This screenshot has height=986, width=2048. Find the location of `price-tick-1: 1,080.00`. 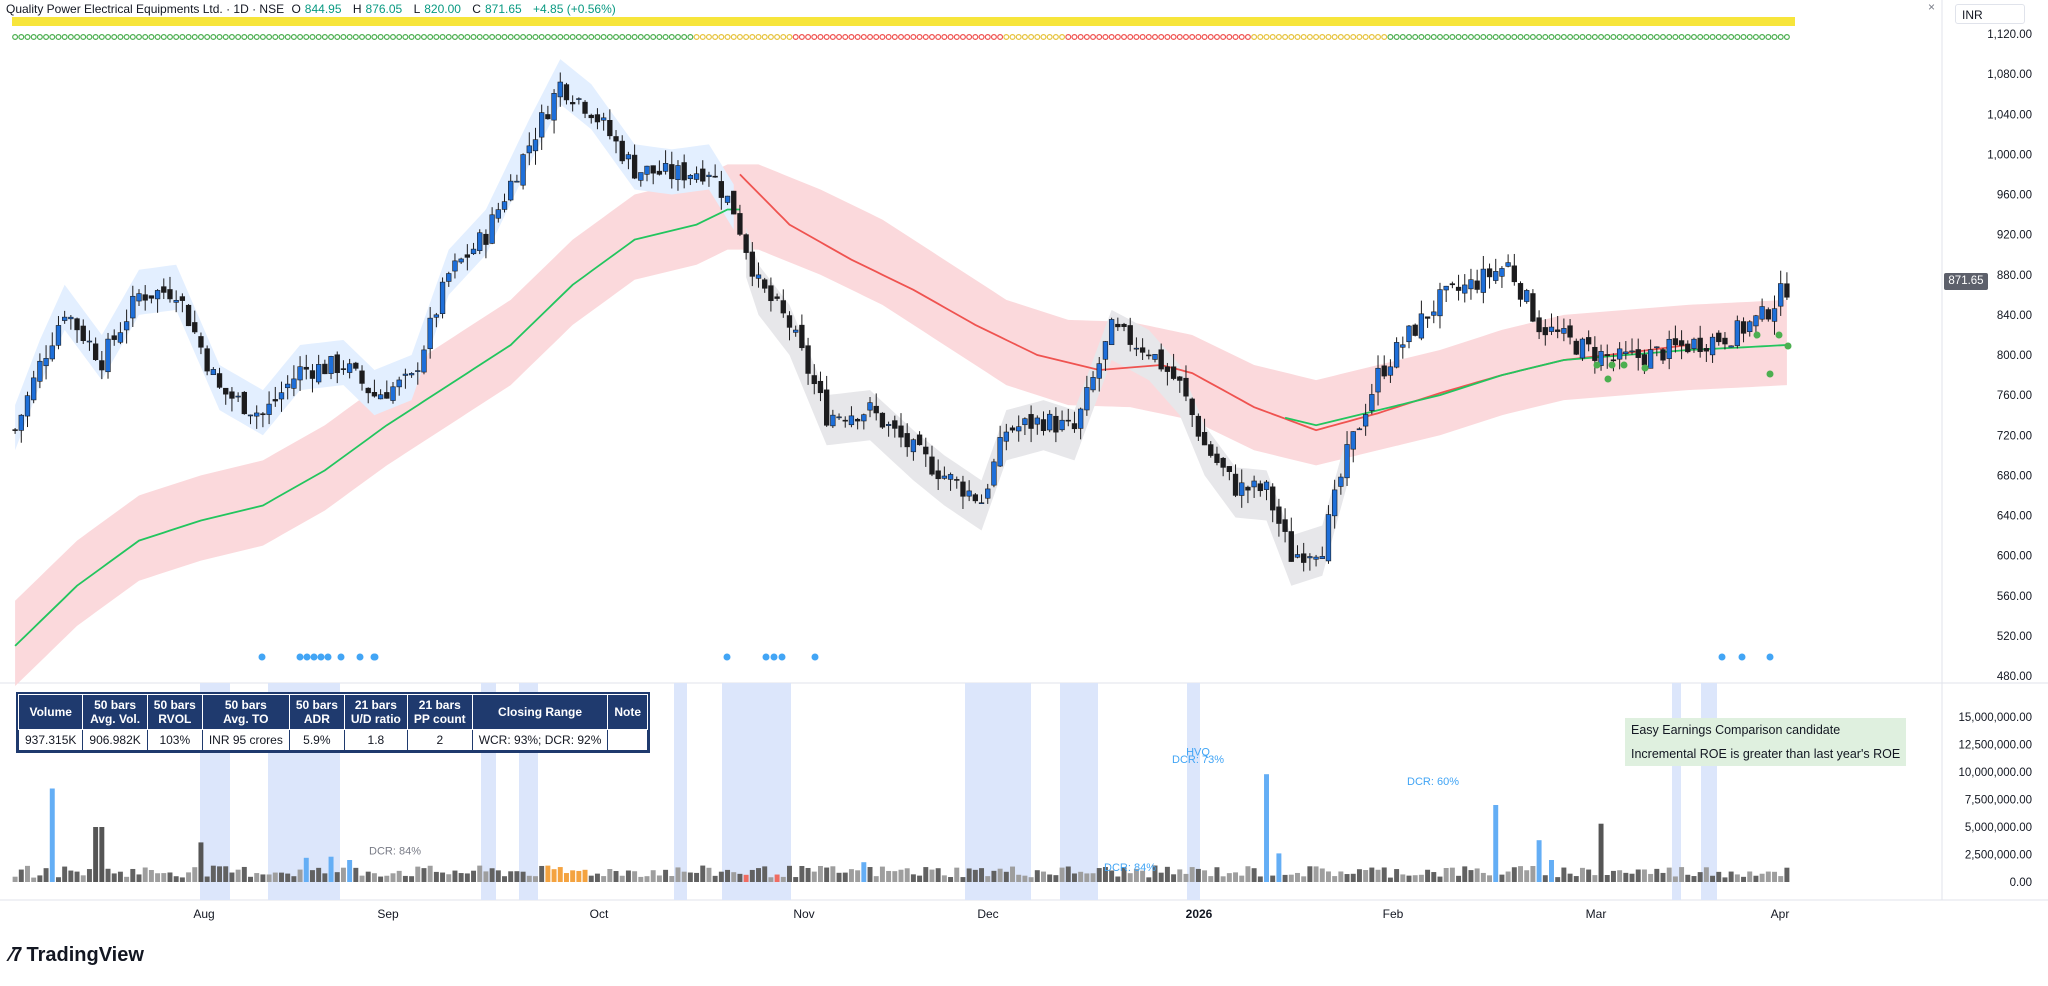

price-tick-1: 1,080.00 is located at coordinates (2009, 75).